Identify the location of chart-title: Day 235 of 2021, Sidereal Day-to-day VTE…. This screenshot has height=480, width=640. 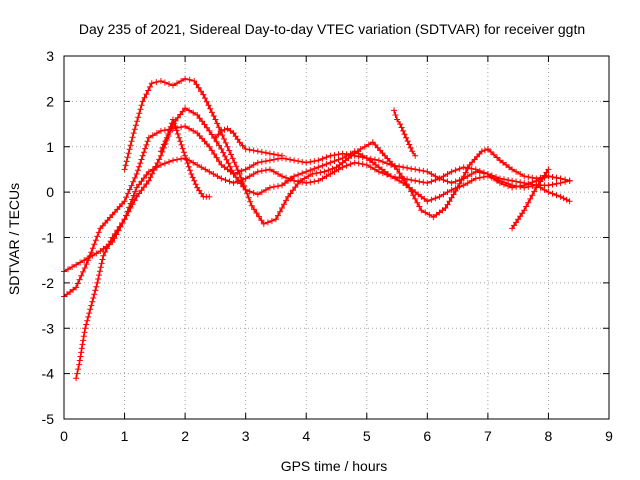
(332, 29).